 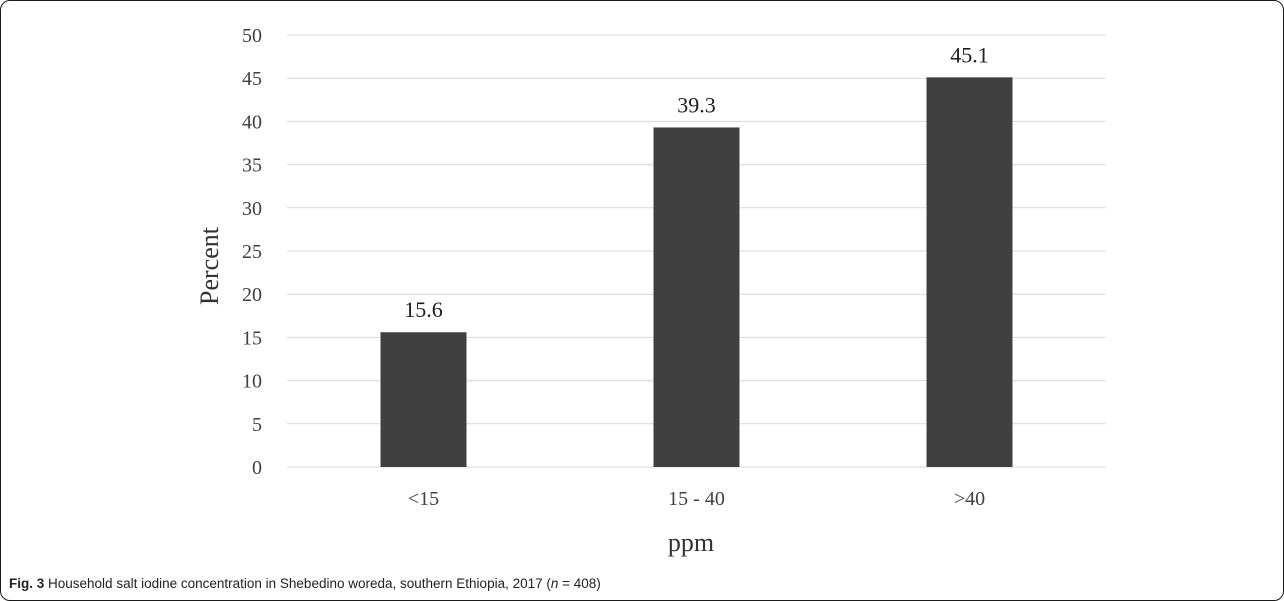 What do you see at coordinates (252, 209) in the screenshot?
I see `y-tick-label: 30` at bounding box center [252, 209].